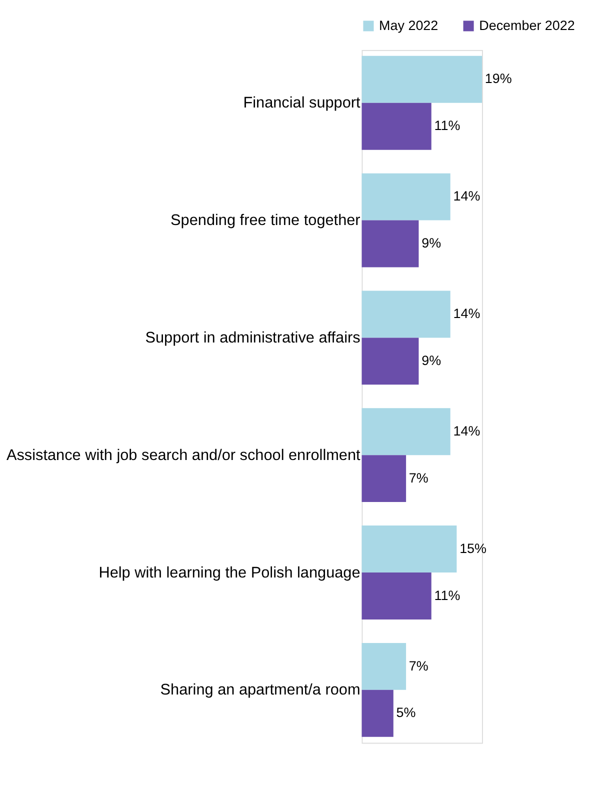 The width and height of the screenshot is (609, 796). Describe the element at coordinates (498, 78) in the screenshot. I see `data-label: 19%` at that location.